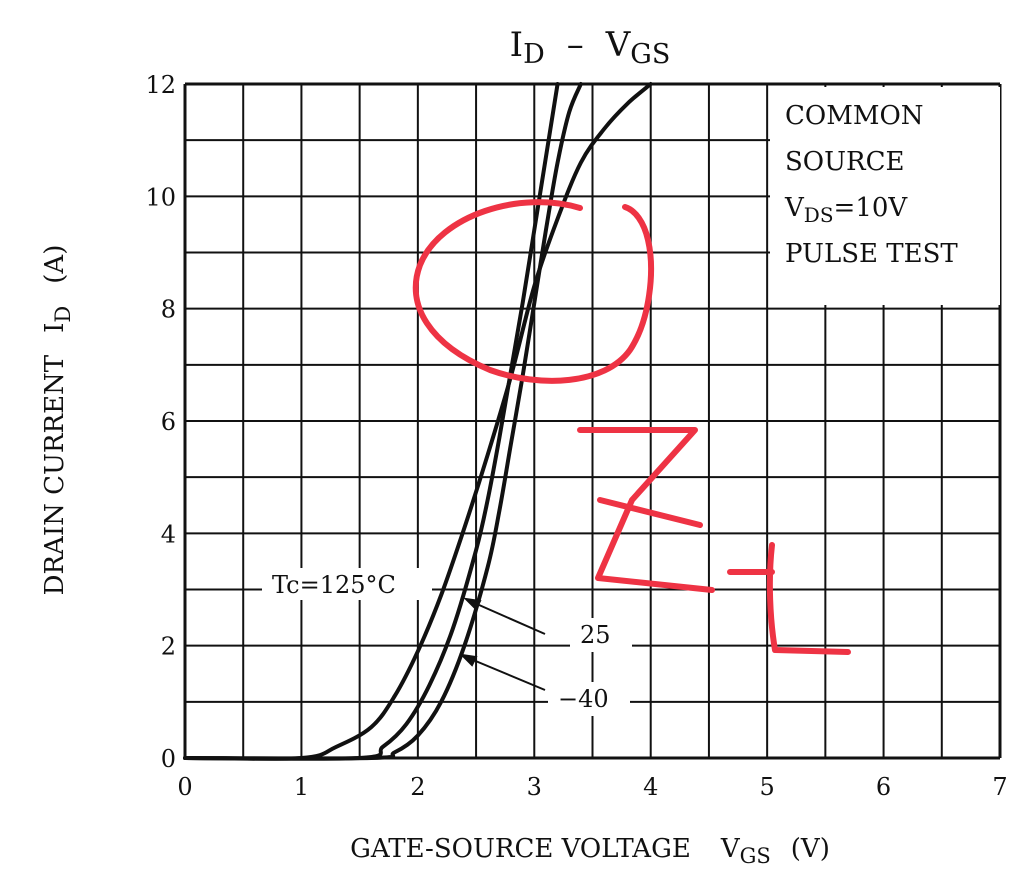 The width and height of the screenshot is (1036, 881). I want to click on y-tick-label: 2, so click(168, 647).